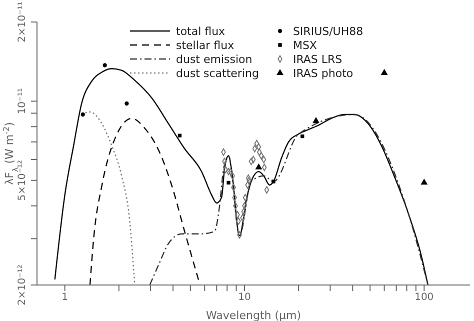 The height and width of the screenshot is (321, 474). I want to click on x-tick-label: 1, so click(65, 298).